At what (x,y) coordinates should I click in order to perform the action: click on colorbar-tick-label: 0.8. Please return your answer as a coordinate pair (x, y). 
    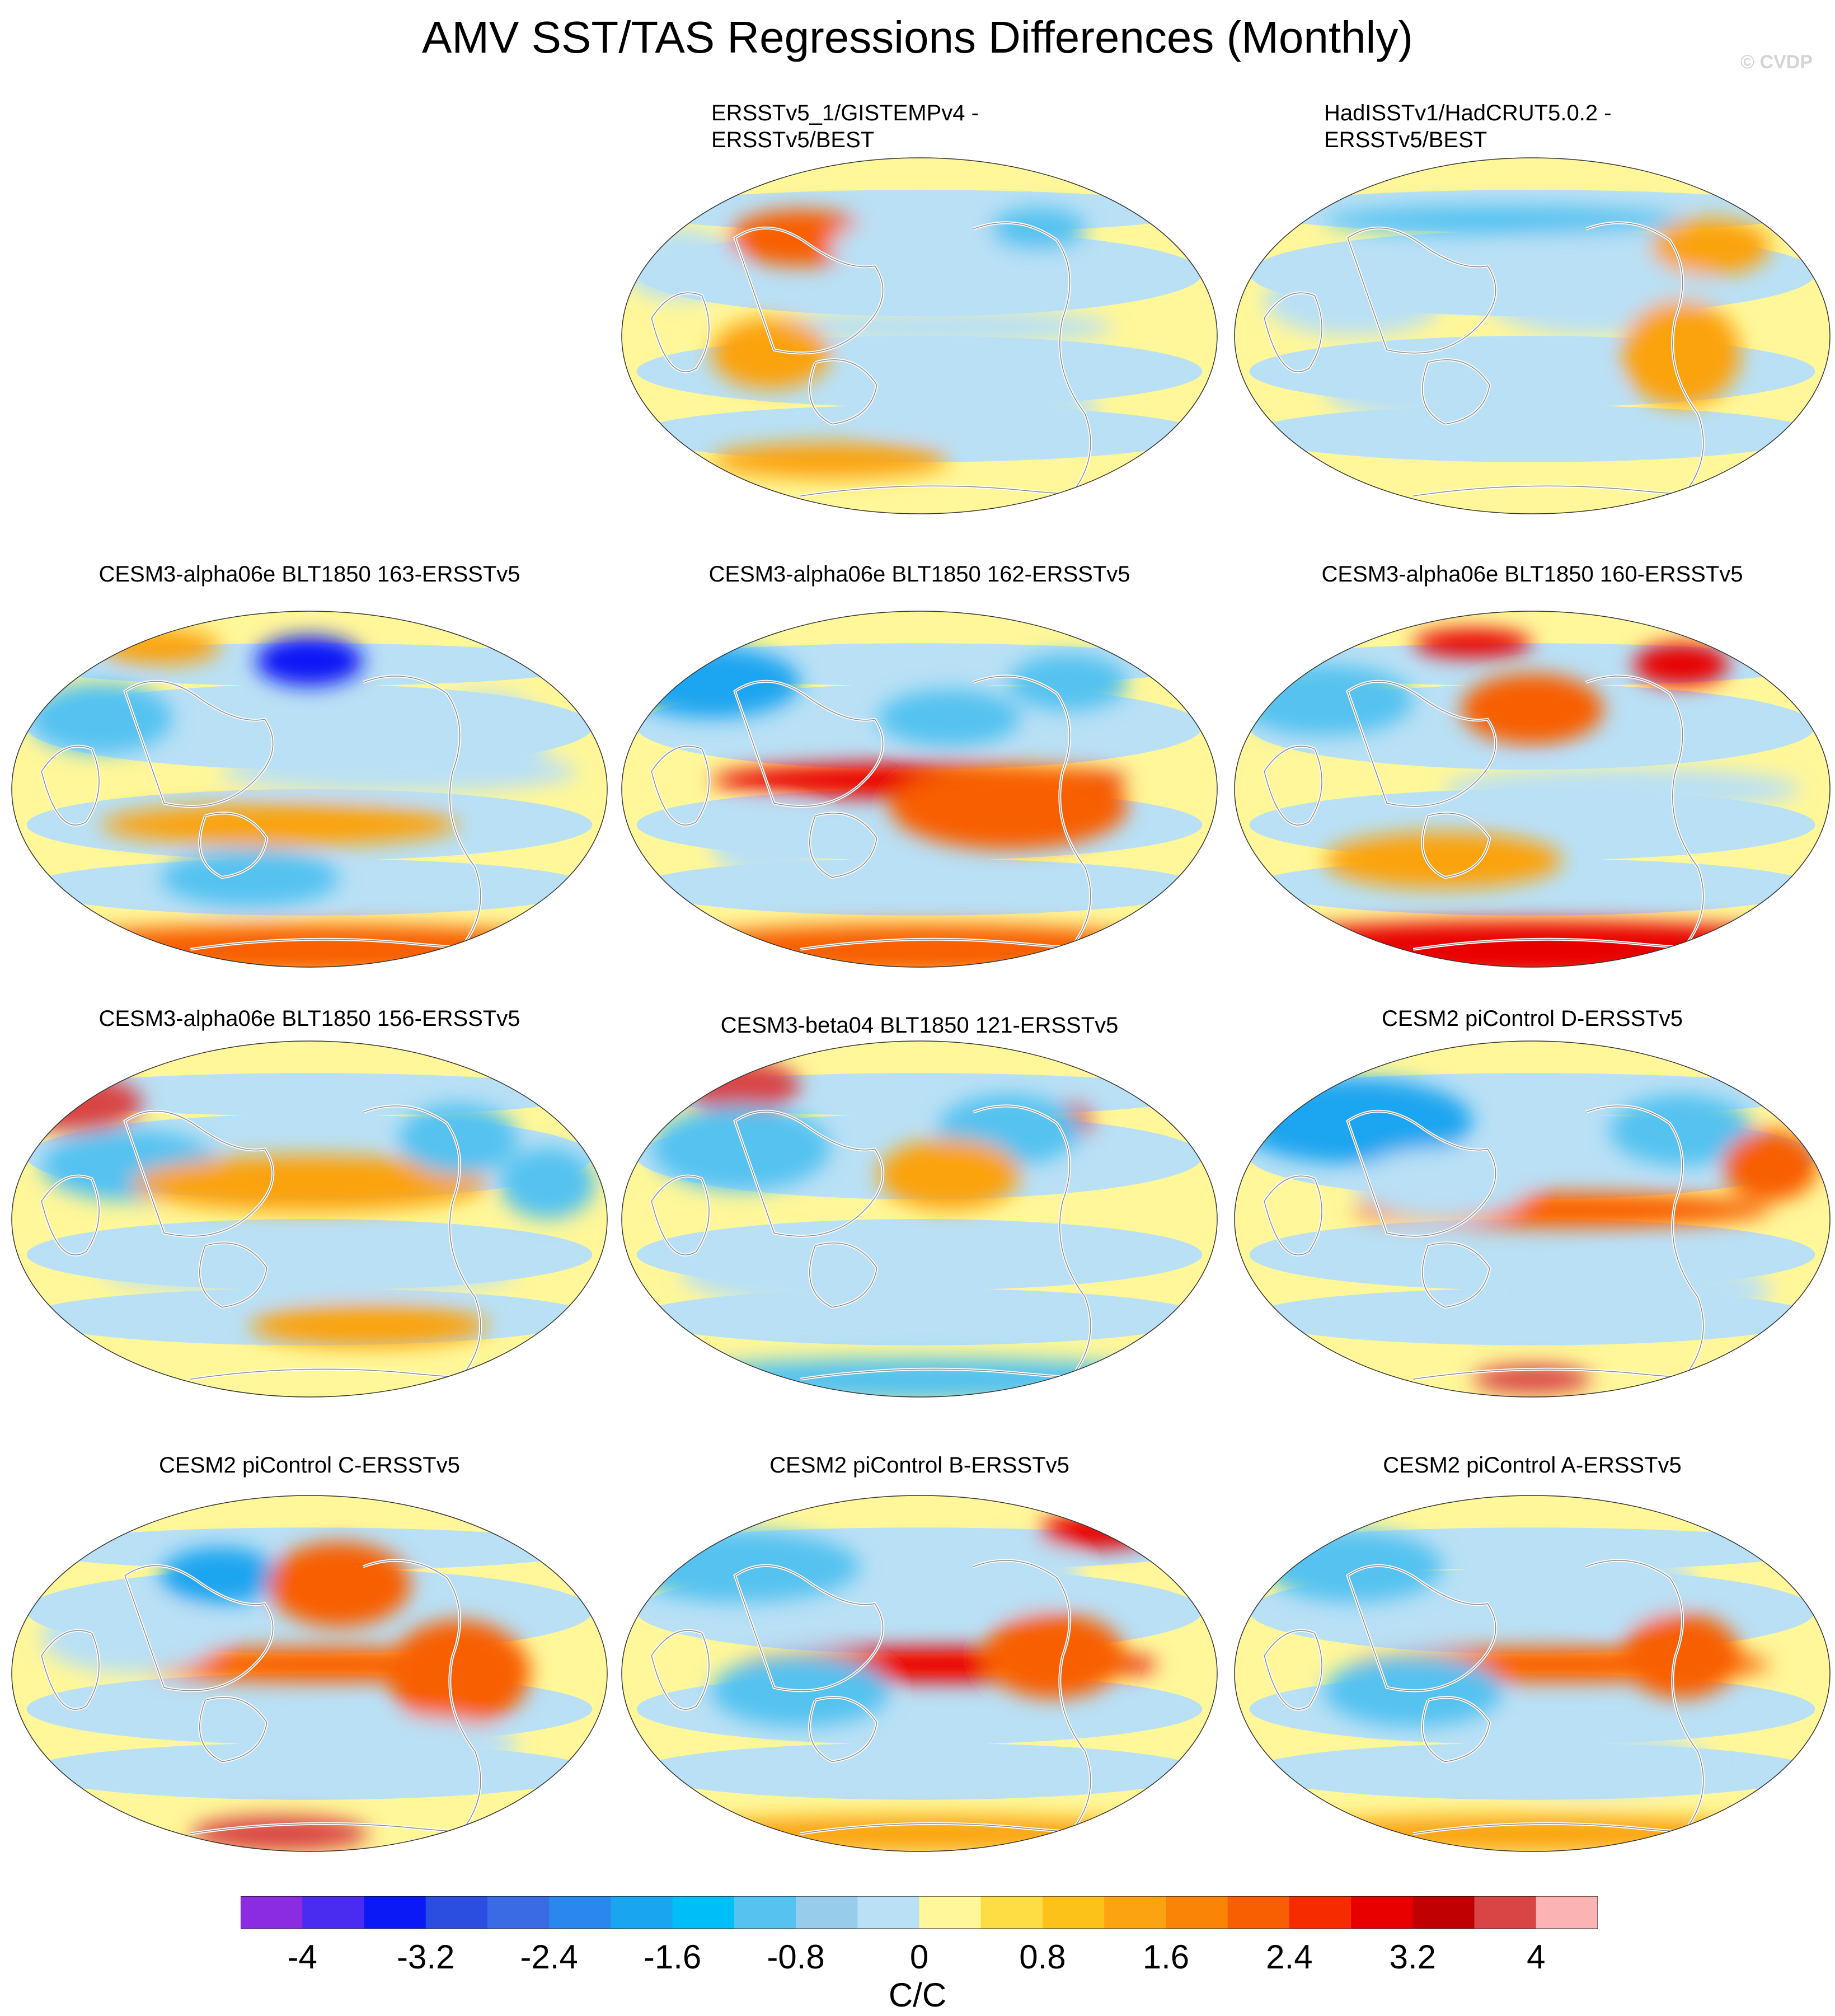
    Looking at the image, I should click on (1042, 1957).